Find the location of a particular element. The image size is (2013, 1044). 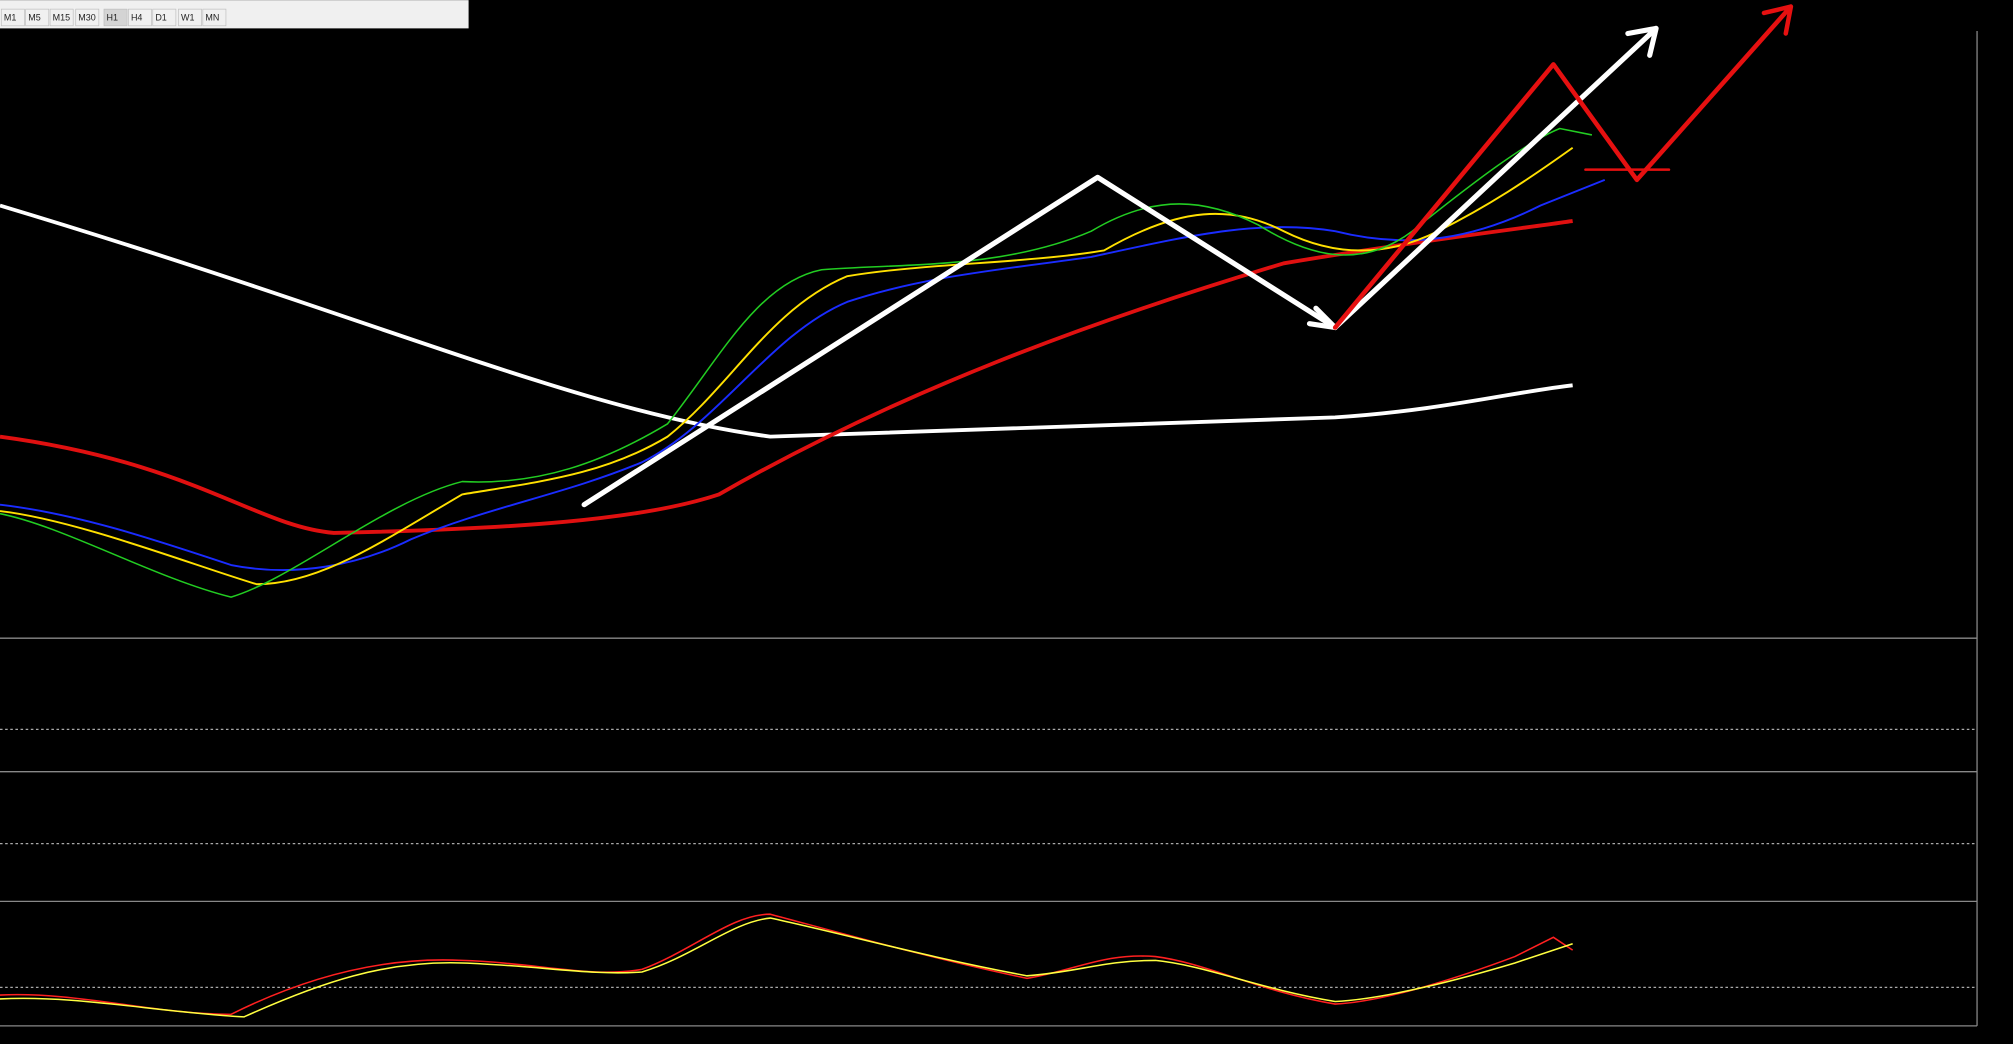

white-wave is located at coordinates (959, 341).